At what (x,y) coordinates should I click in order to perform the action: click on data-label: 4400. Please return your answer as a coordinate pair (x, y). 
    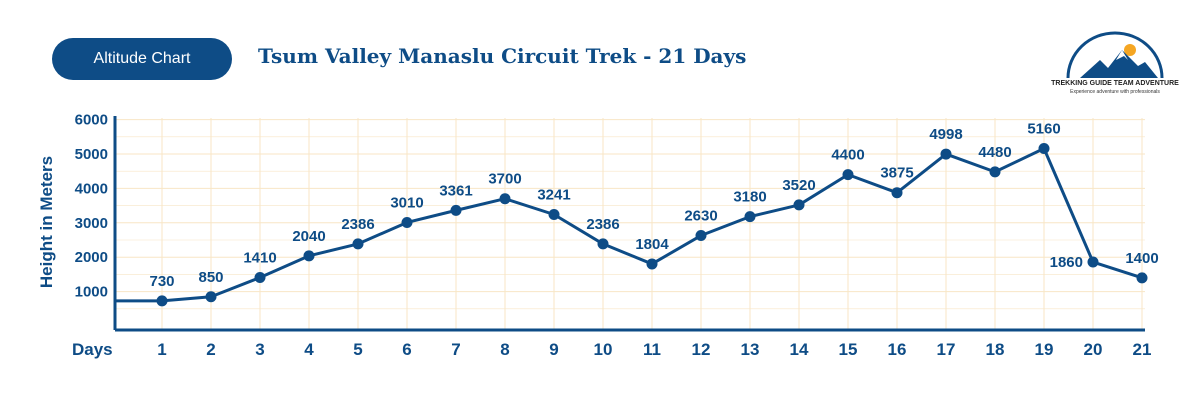
    Looking at the image, I should click on (847, 155).